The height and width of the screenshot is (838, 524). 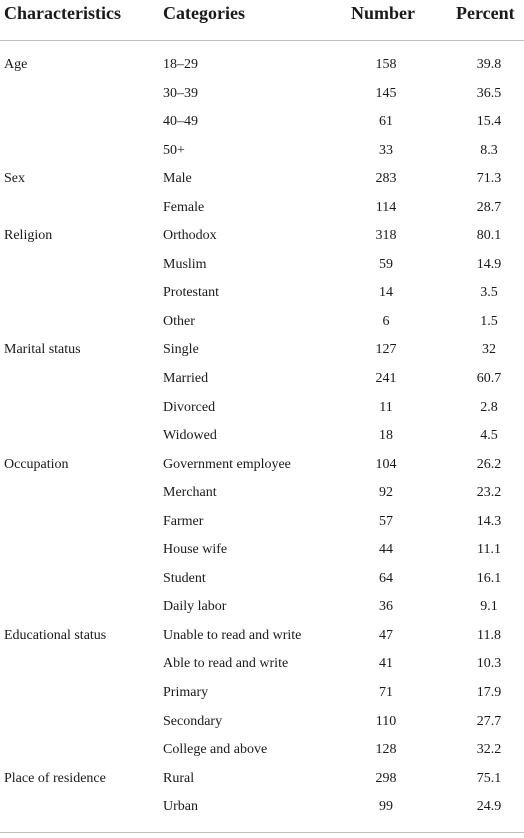 What do you see at coordinates (262, 123) in the screenshot?
I see `table-row: 40–49 61 15.4` at bounding box center [262, 123].